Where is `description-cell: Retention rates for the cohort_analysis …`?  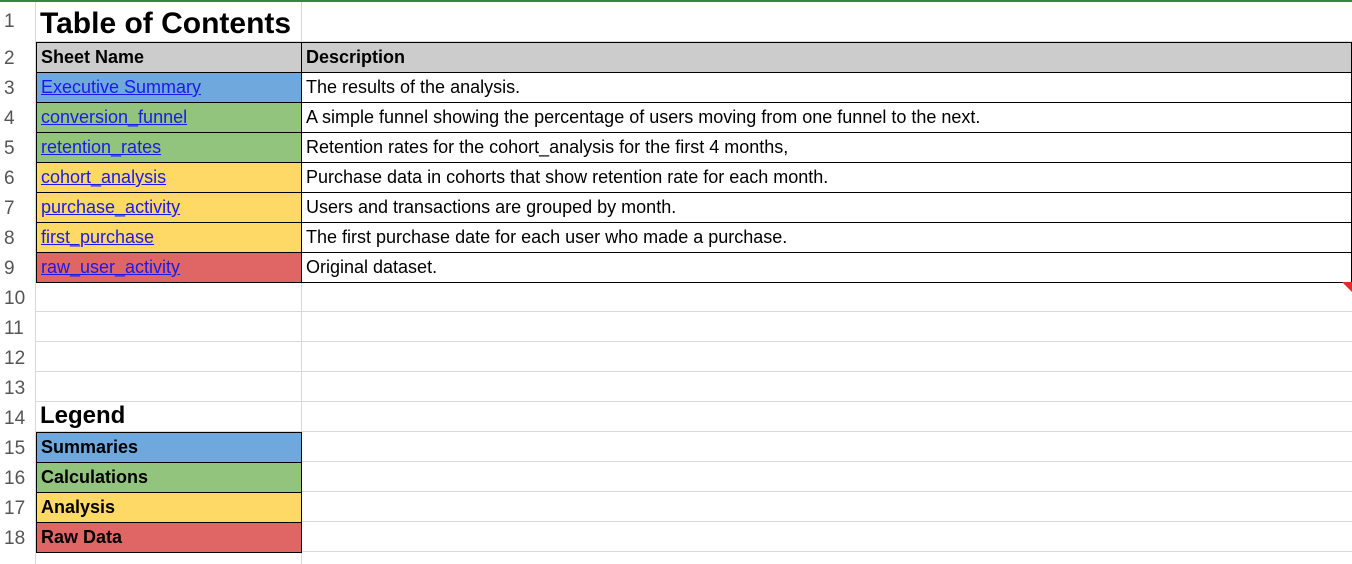 description-cell: Retention rates for the cohort_analysis … is located at coordinates (826, 147).